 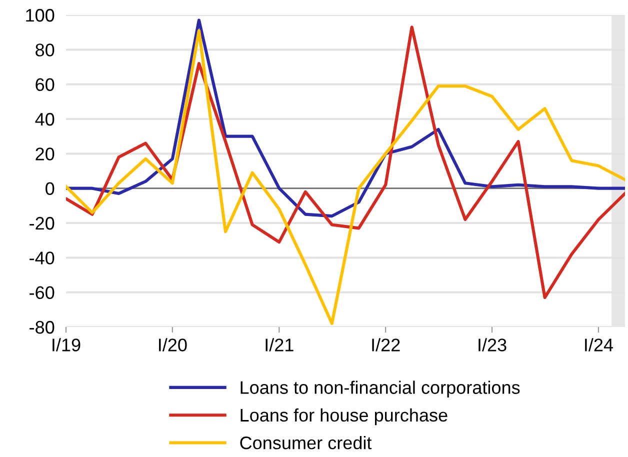 I want to click on legend-label: Loans for house purchase, so click(x=344, y=417).